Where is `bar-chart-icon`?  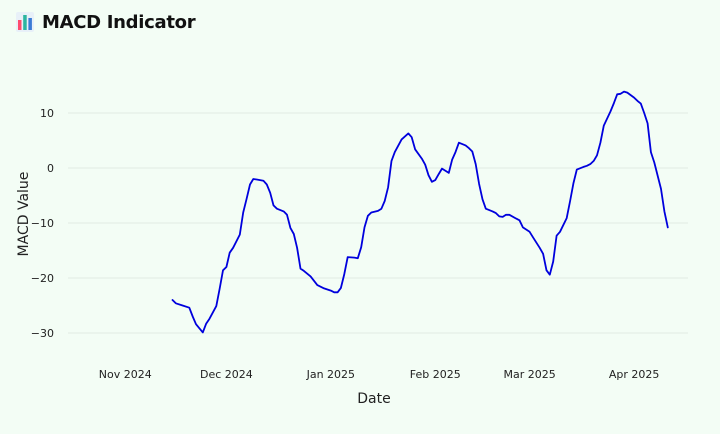 bar-chart-icon is located at coordinates (25, 22).